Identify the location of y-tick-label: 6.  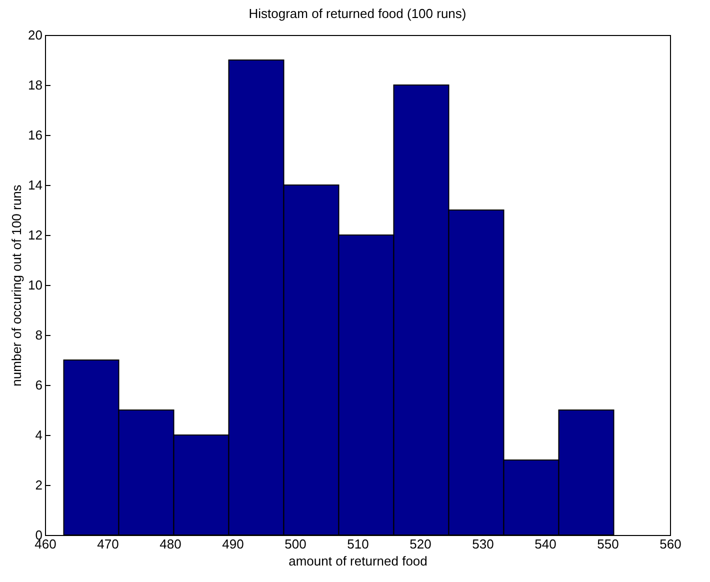
(38, 385).